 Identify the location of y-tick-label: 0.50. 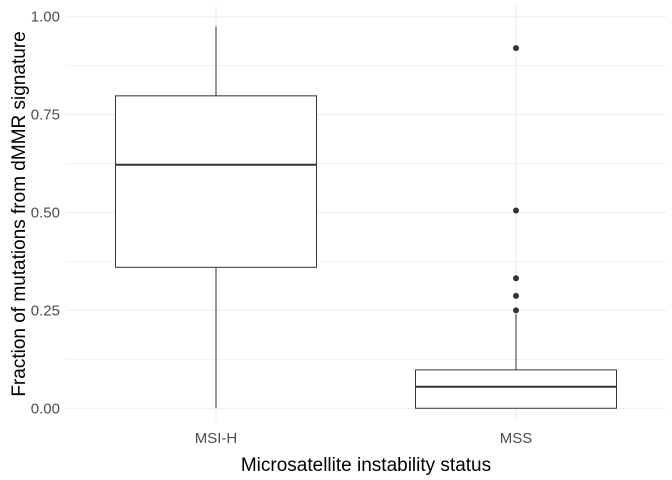
(45, 213).